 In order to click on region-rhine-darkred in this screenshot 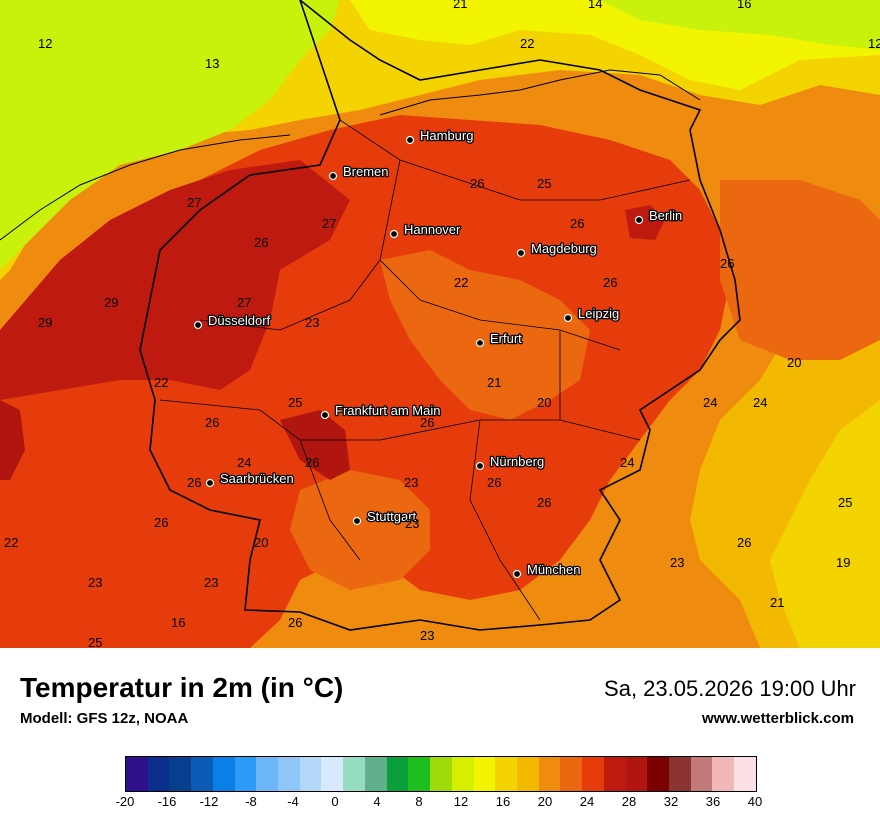, I will do `click(315, 445)`.